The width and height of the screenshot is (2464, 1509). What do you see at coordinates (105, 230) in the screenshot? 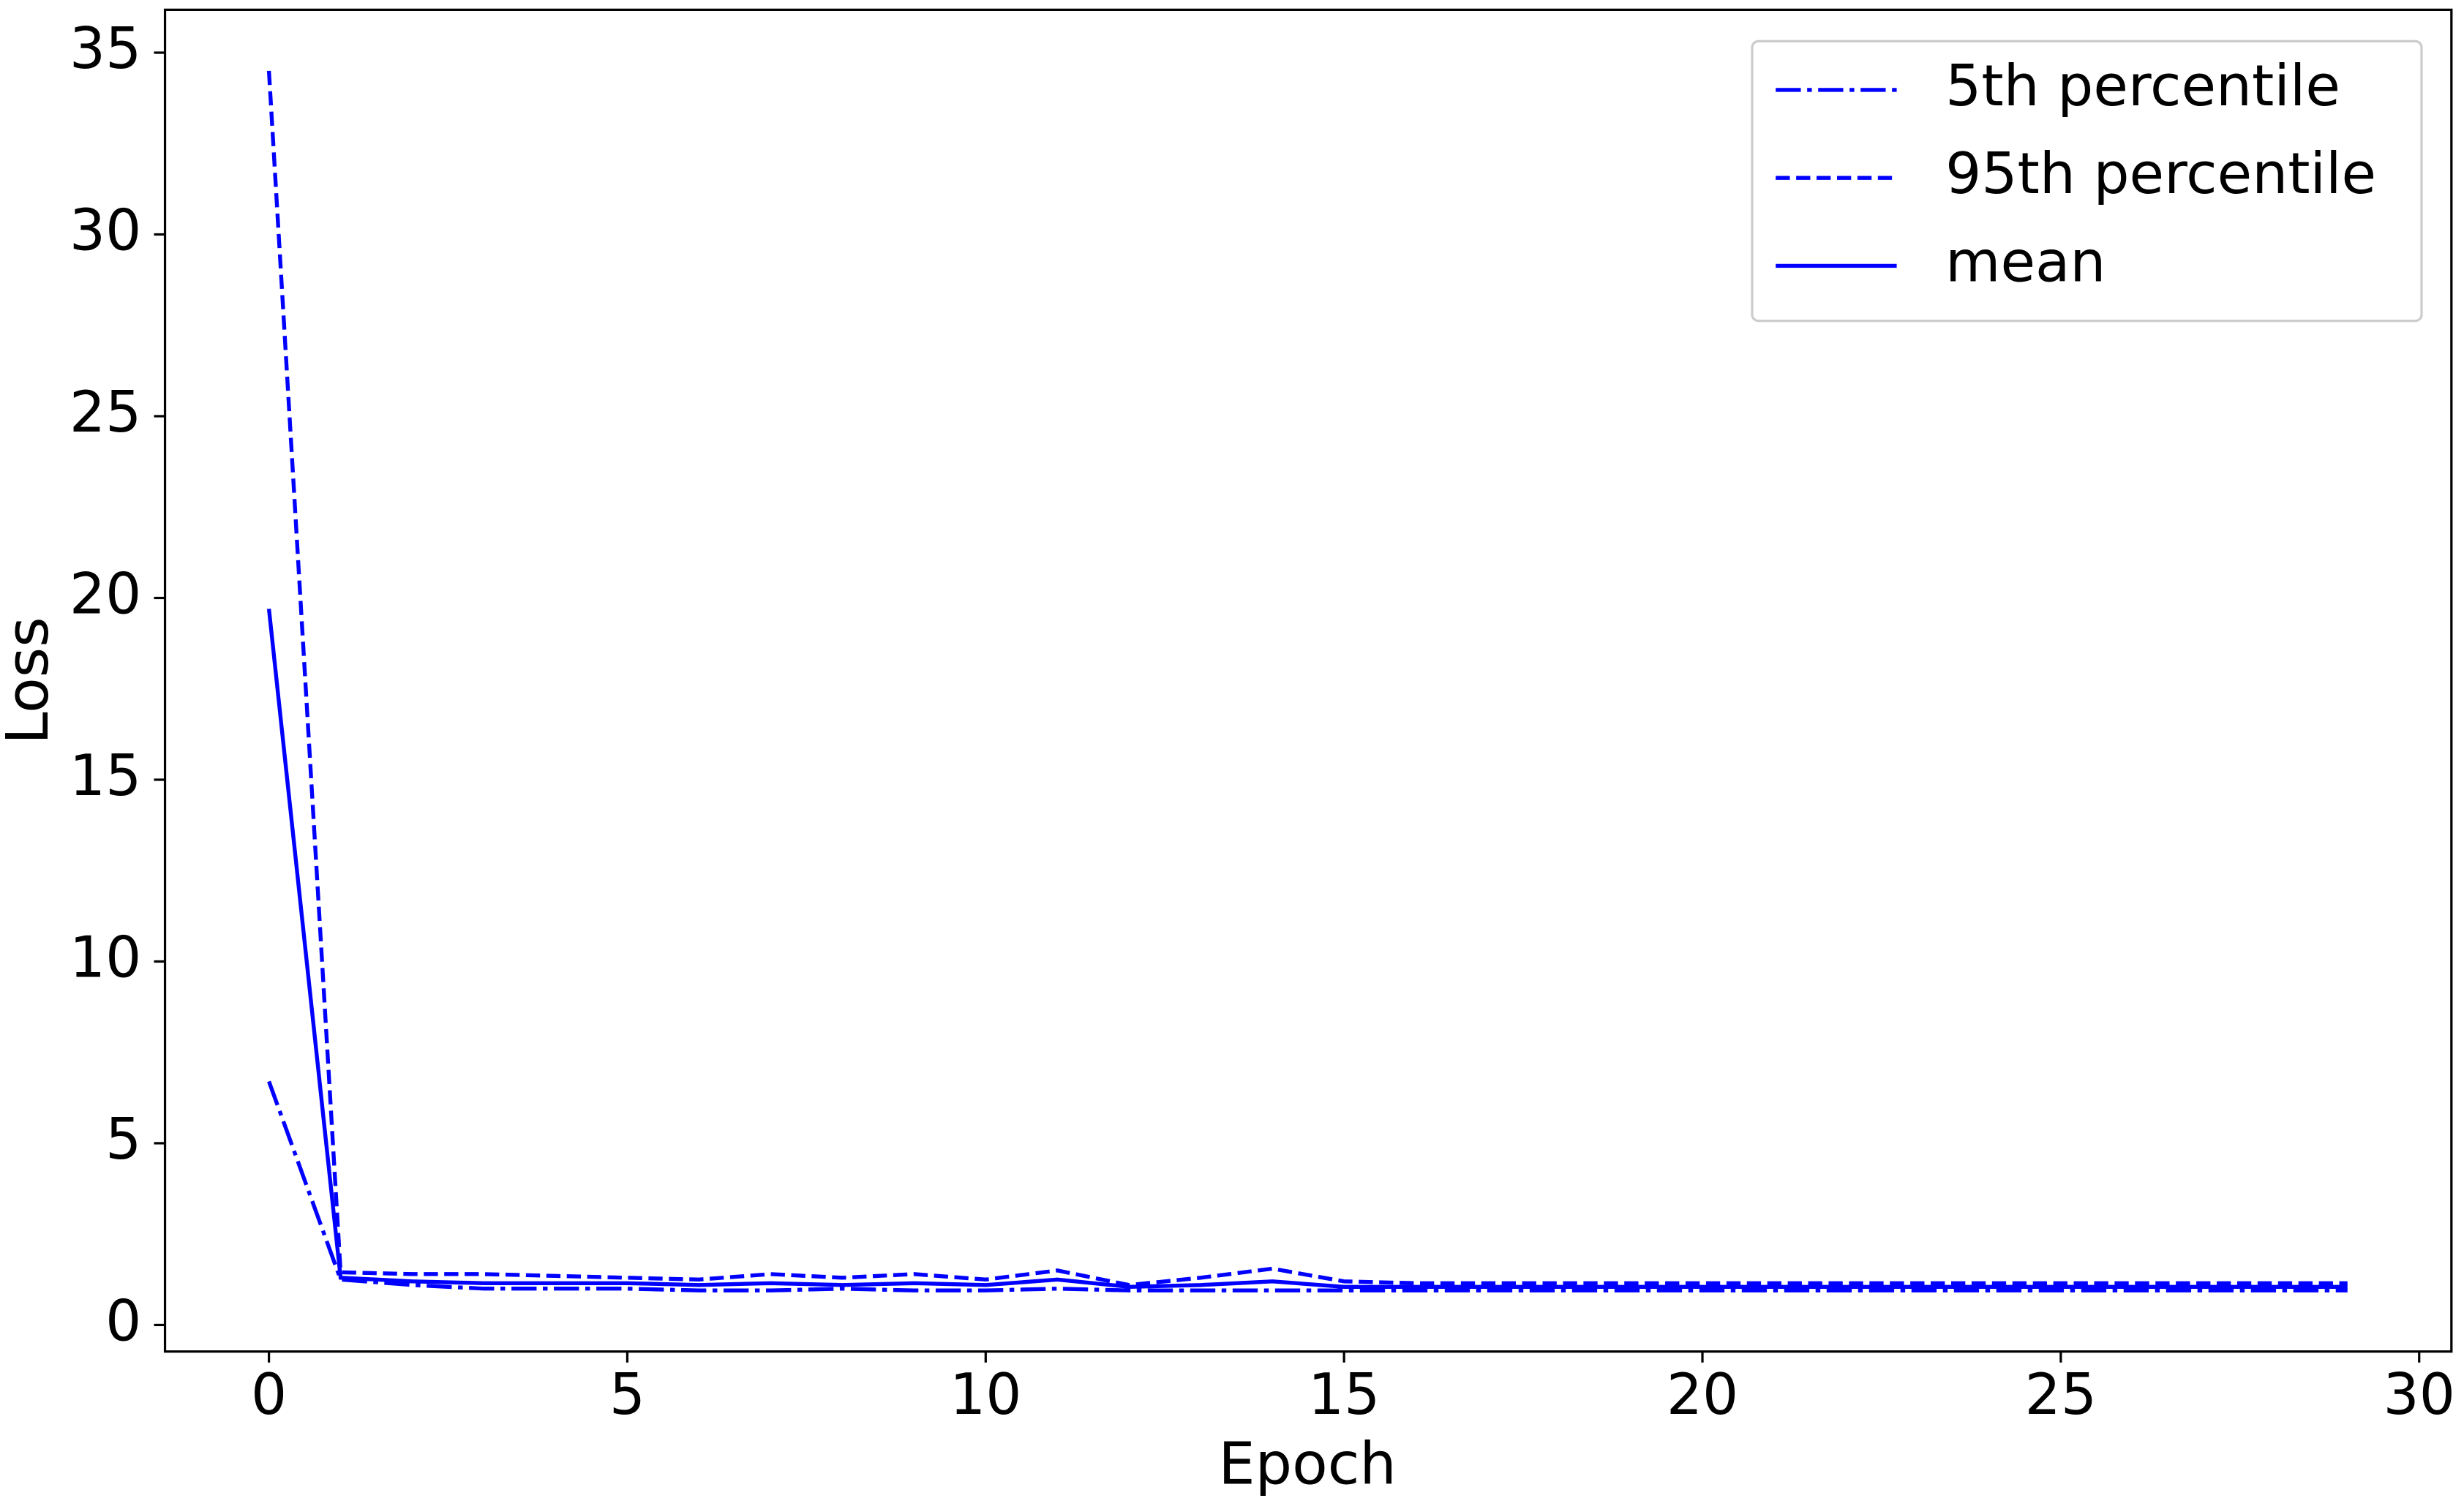
I see `y-tick-label: 30` at bounding box center [105, 230].